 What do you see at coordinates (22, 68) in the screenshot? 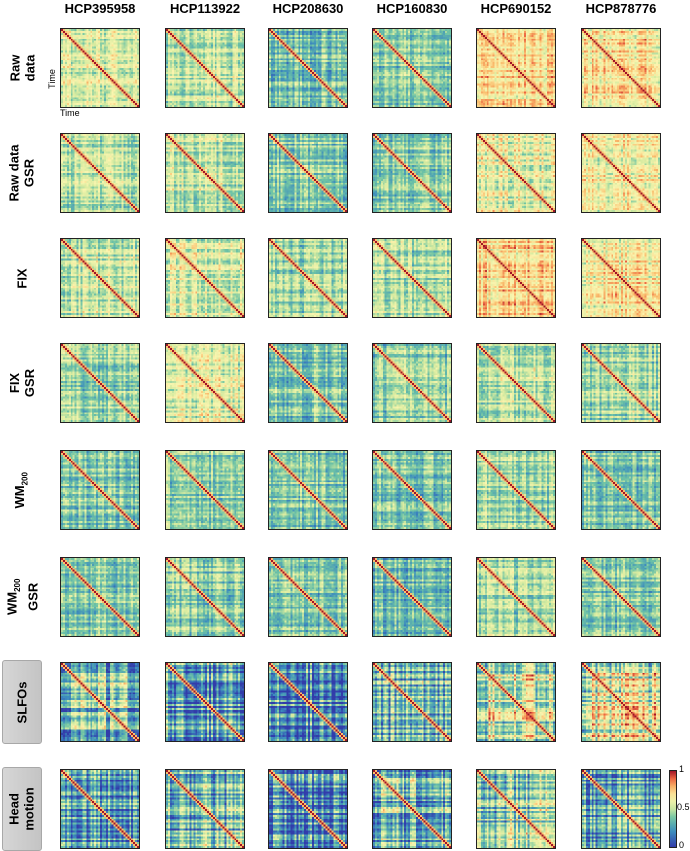
I see `row-label: Raw data` at bounding box center [22, 68].